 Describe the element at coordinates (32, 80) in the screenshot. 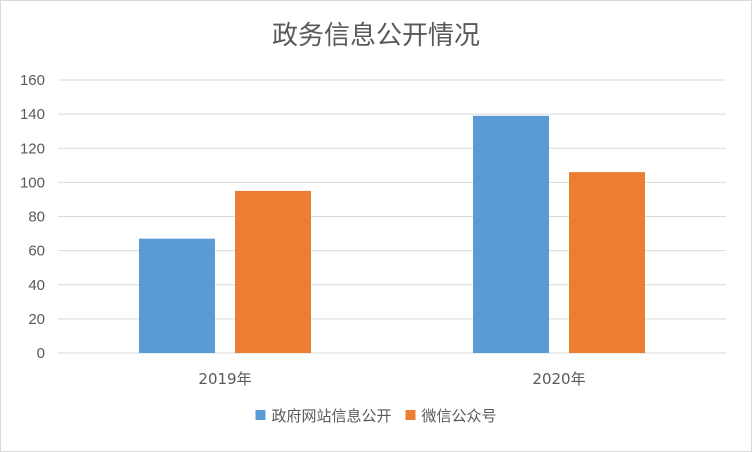

I see `y-tick-label: 160` at that location.